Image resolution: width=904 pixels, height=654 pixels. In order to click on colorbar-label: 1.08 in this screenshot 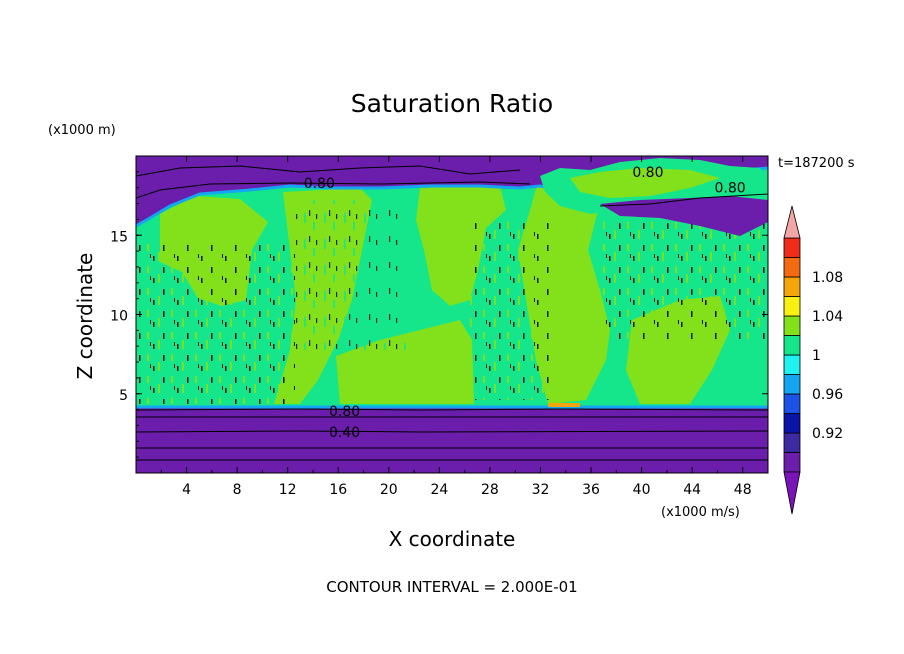, I will do `click(827, 278)`.